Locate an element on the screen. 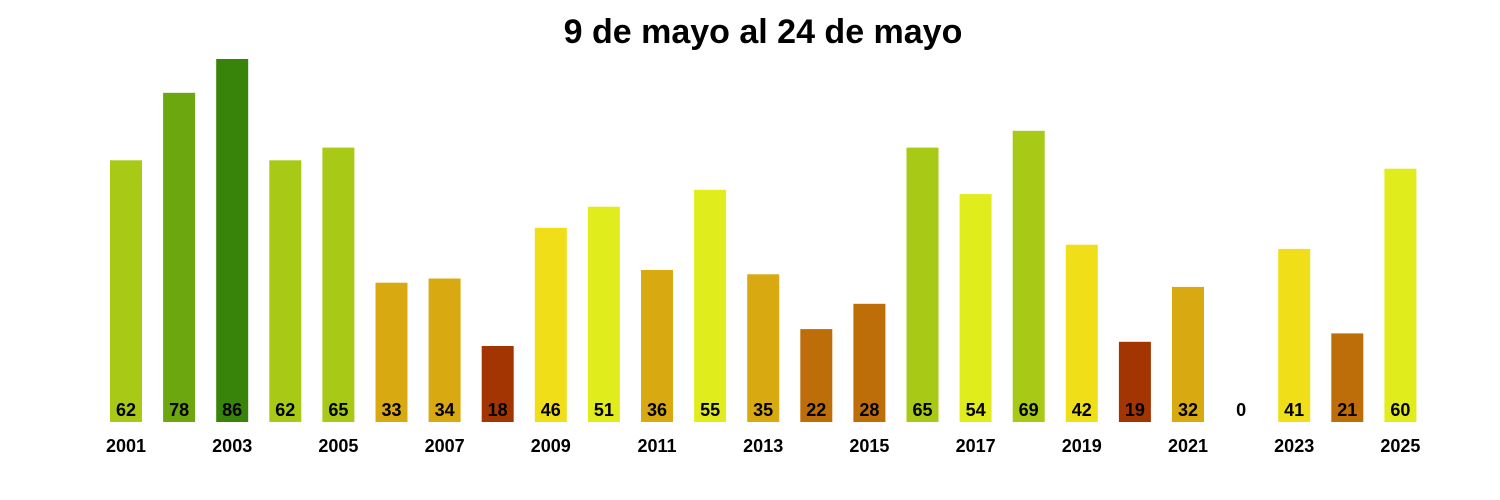 The height and width of the screenshot is (500, 1500). bar-2006 is located at coordinates (391, 352).